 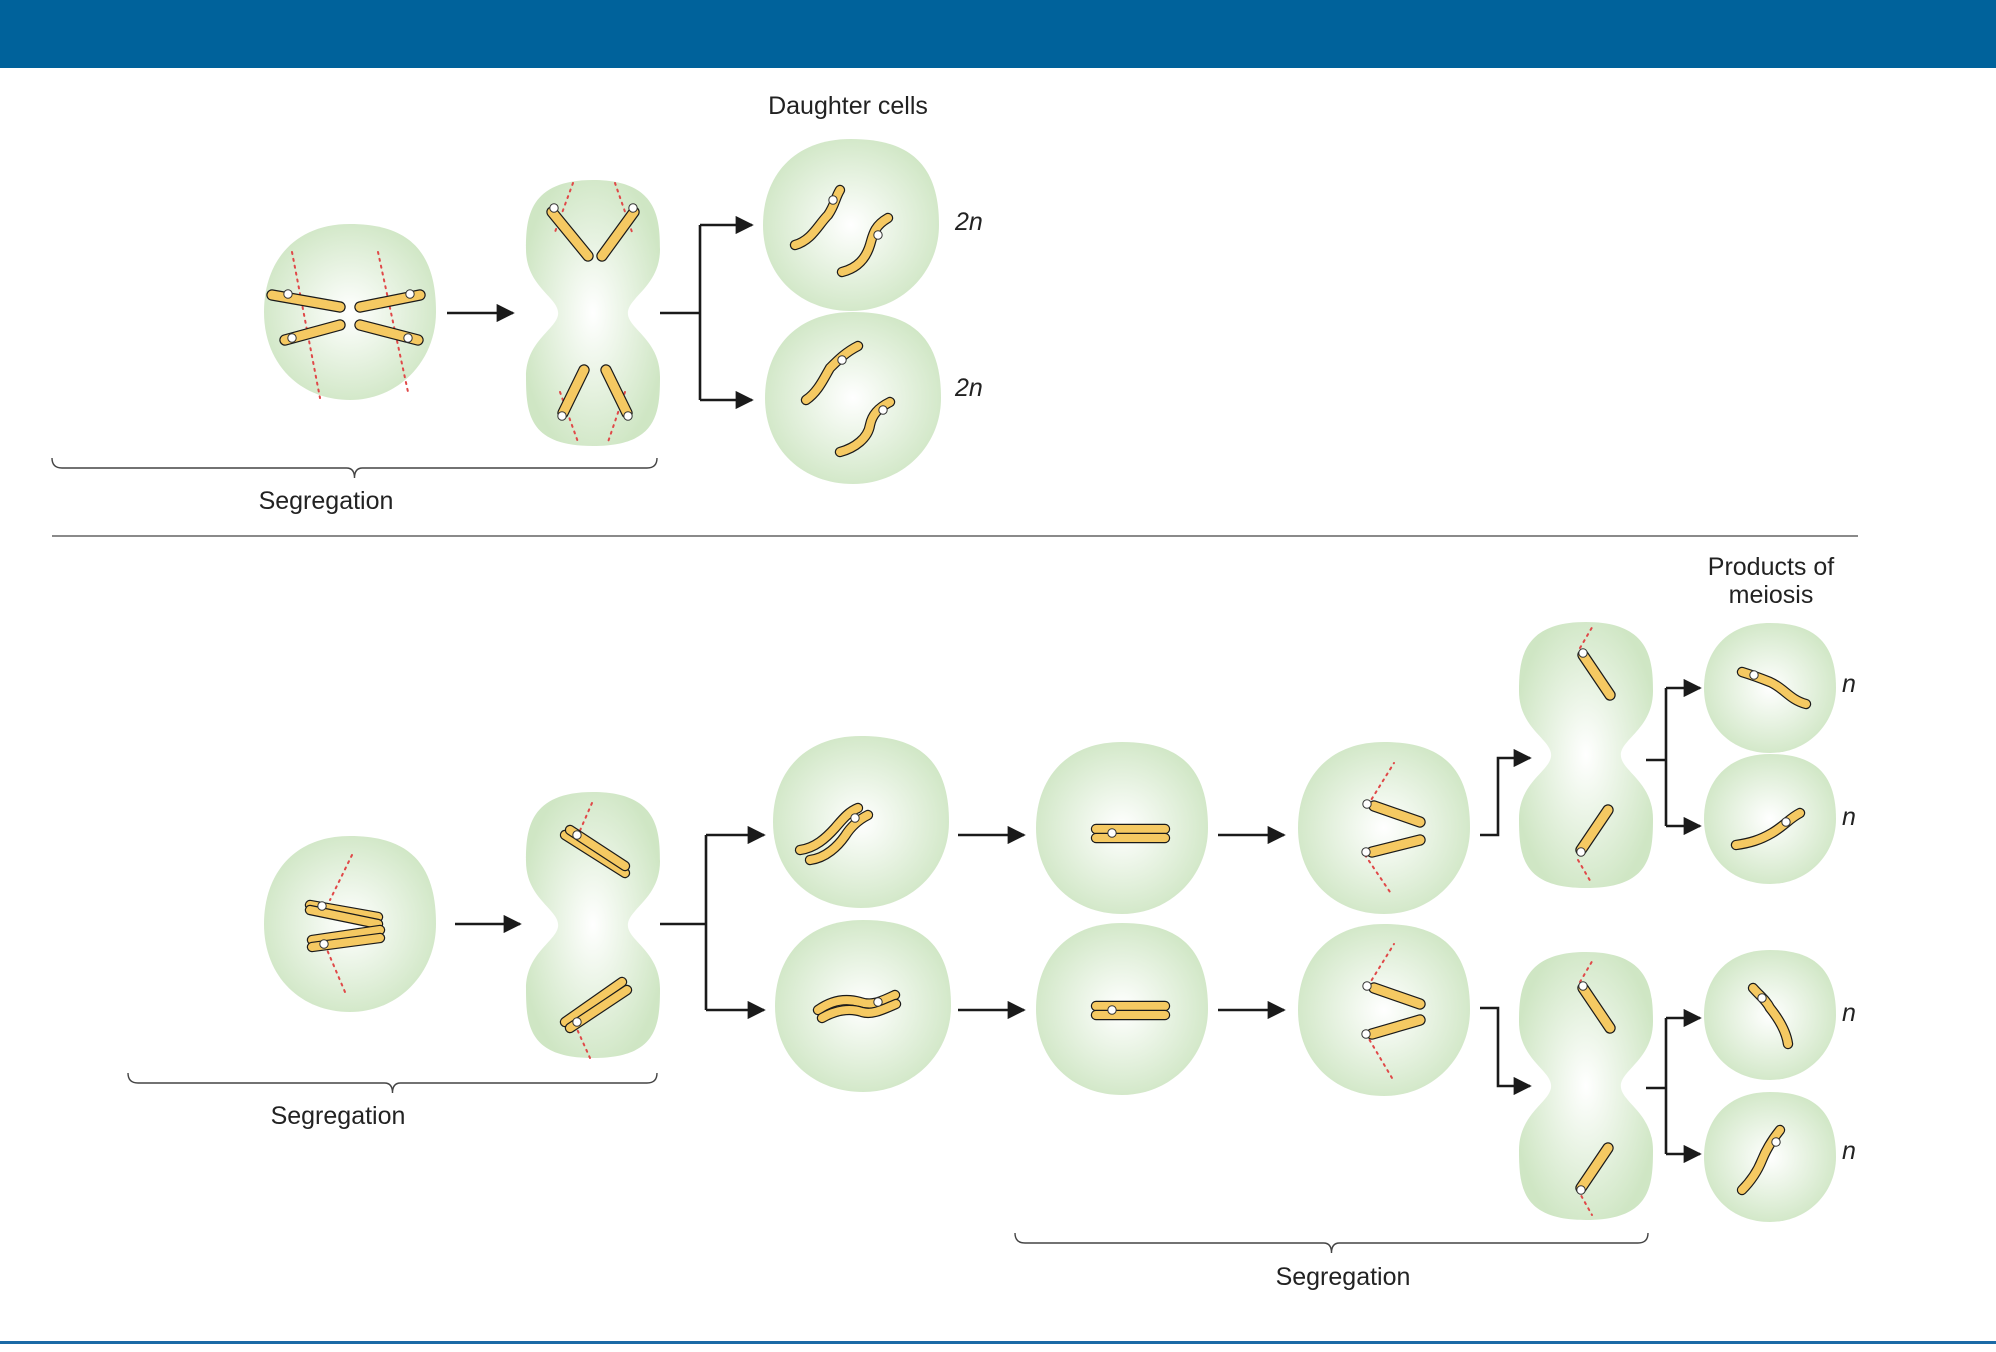 I want to click on ploidy-label-mitosis-bottom: 2n, so click(x=968, y=388).